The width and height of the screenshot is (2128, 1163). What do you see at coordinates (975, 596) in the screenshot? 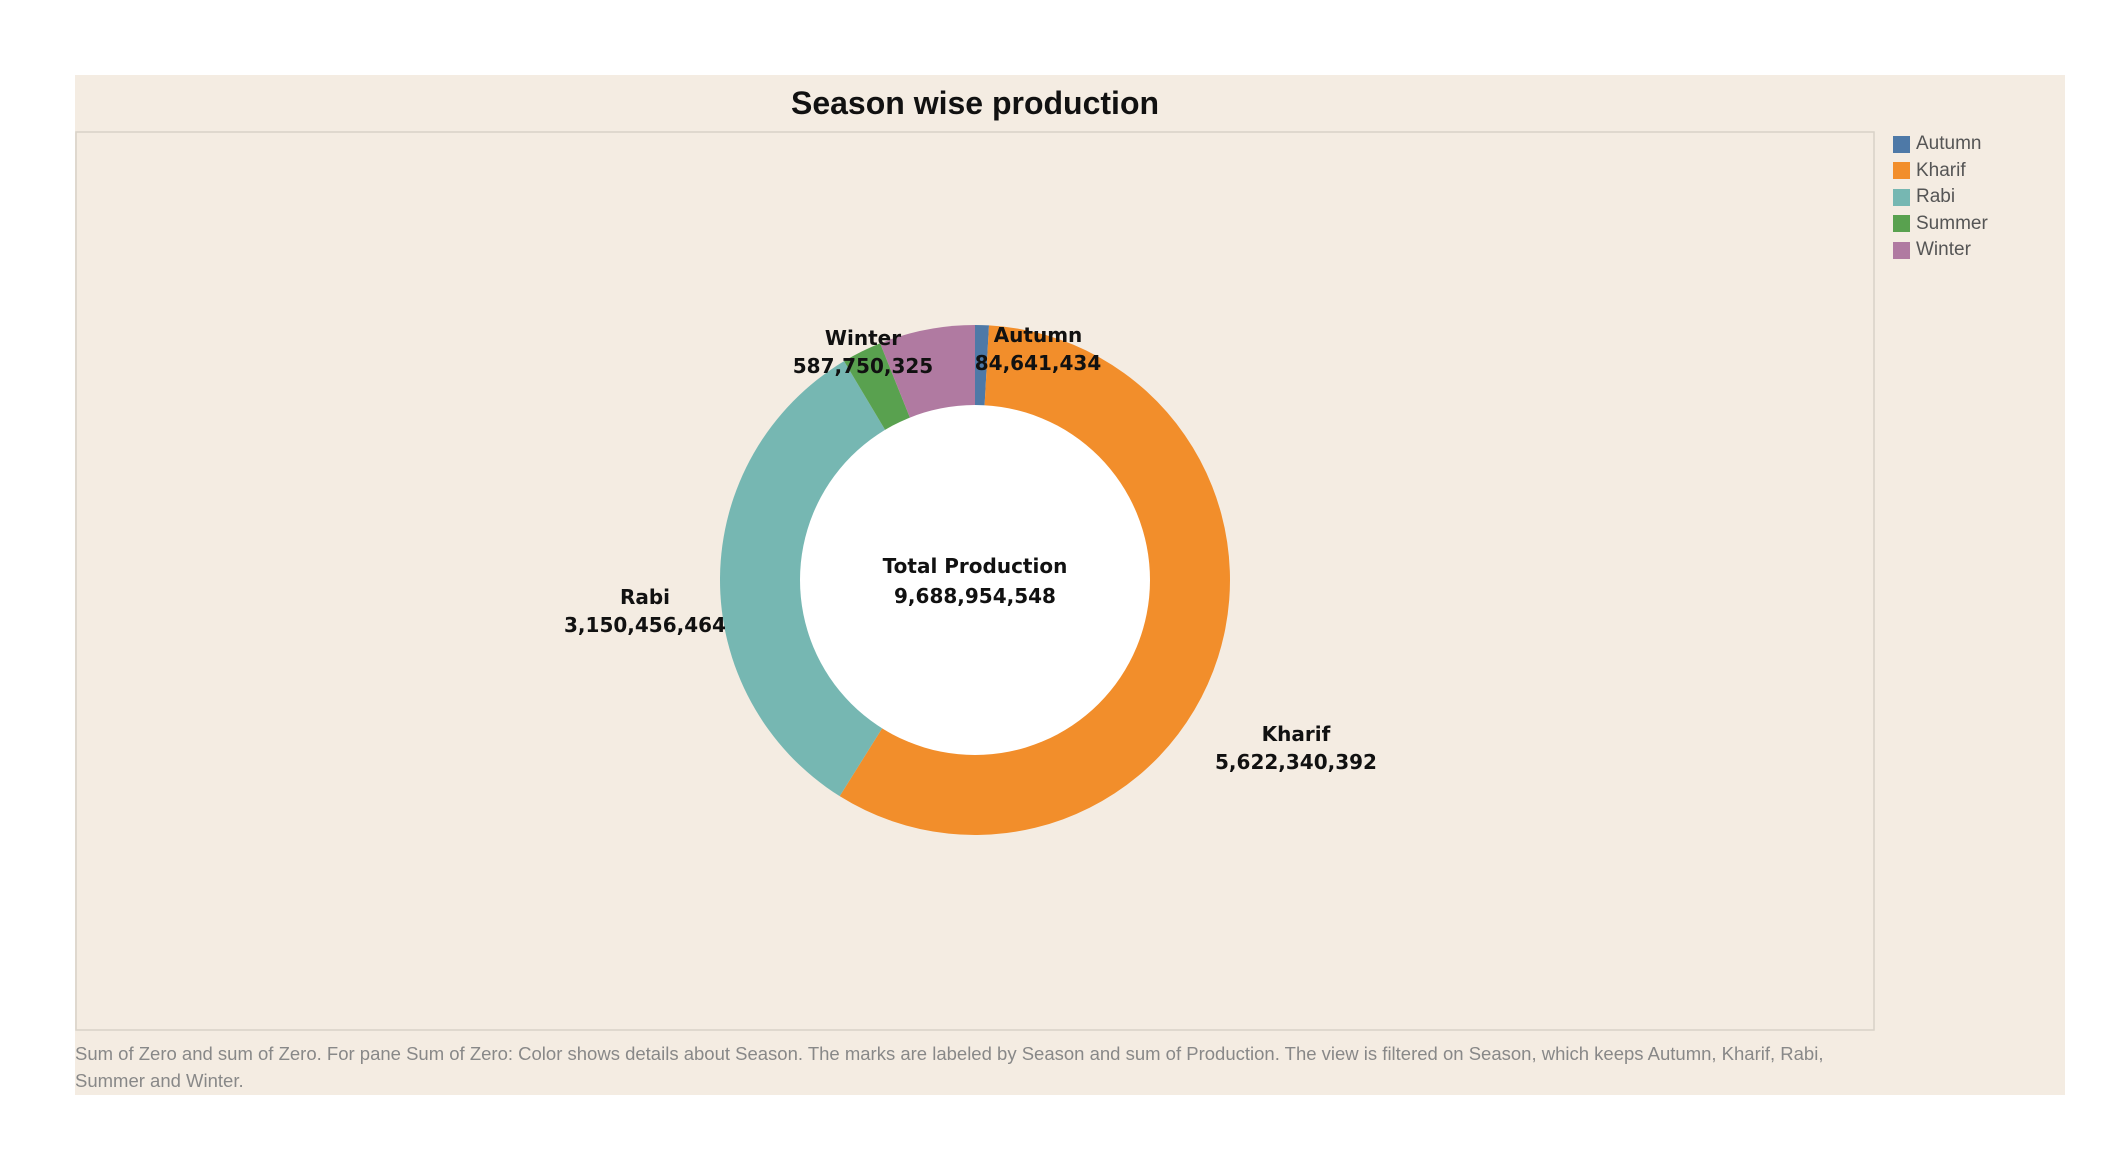
I see `center-value: 9,688,954,548` at bounding box center [975, 596].